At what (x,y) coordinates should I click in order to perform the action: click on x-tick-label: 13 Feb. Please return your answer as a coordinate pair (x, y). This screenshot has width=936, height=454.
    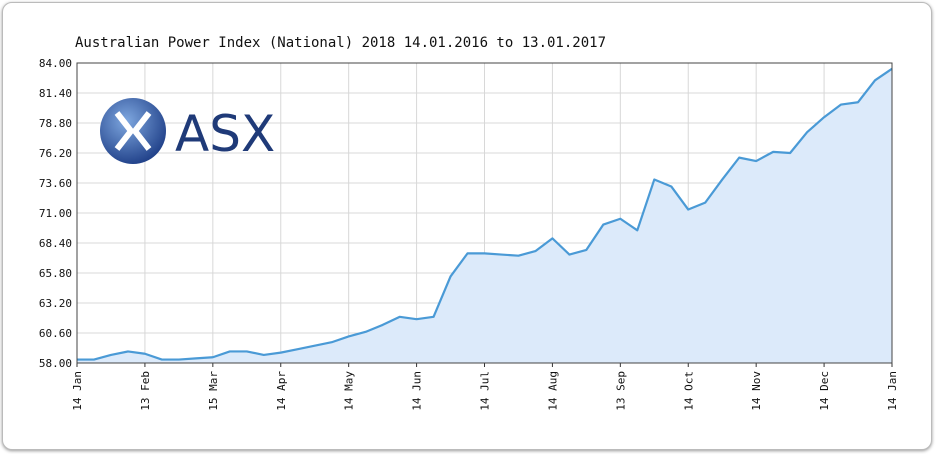
    Looking at the image, I should click on (145, 391).